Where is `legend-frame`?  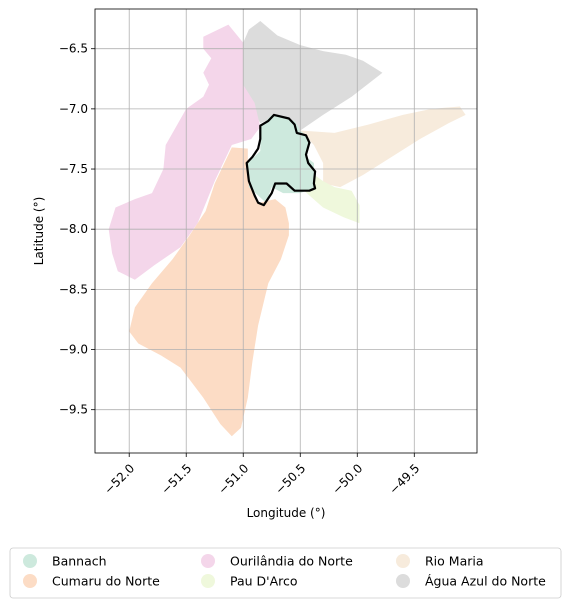
legend-frame is located at coordinates (285, 573).